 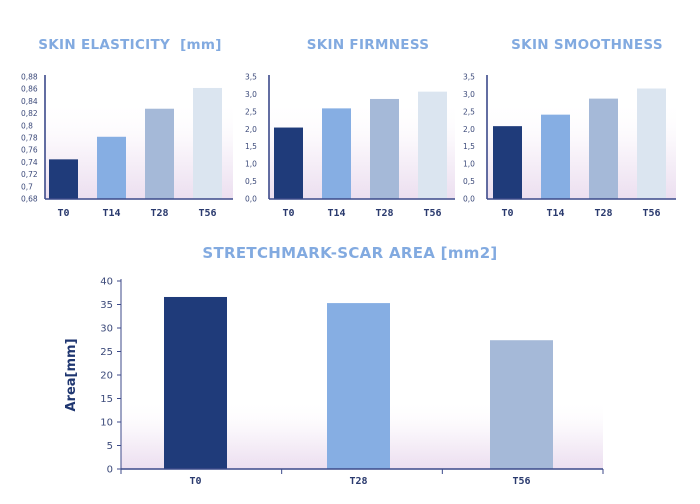 What do you see at coordinates (368, 45) in the screenshot?
I see `chart-title: SKIN FIRMNESS` at bounding box center [368, 45].